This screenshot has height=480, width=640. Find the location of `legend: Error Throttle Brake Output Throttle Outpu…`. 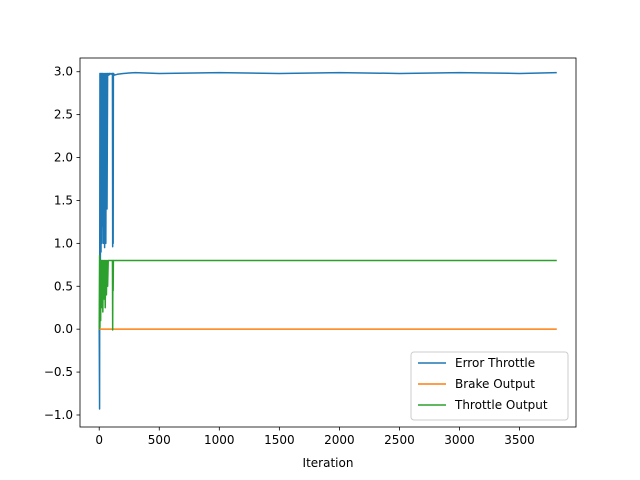

legend: Error Throttle Brake Output Throttle Outpu… is located at coordinates (489, 386).